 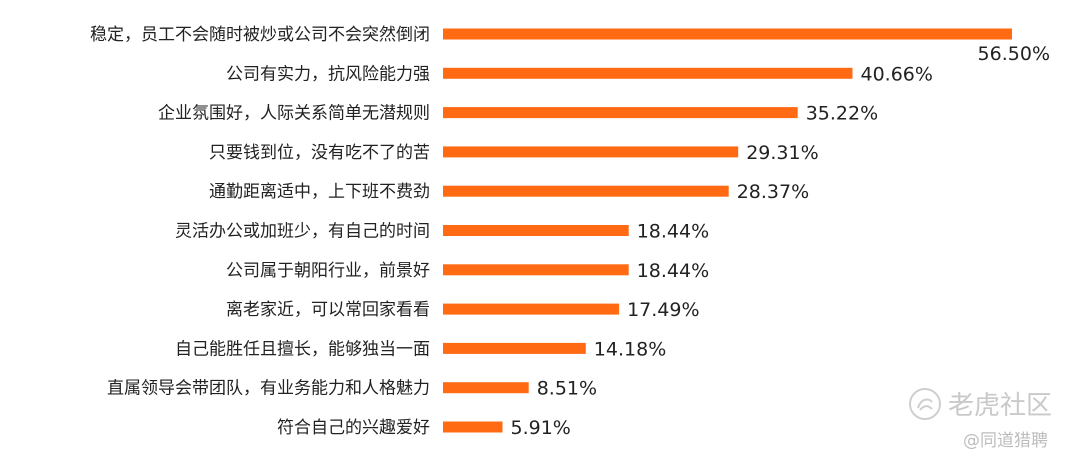 What do you see at coordinates (925, 404) in the screenshot?
I see `watermark-logo-icon` at bounding box center [925, 404].